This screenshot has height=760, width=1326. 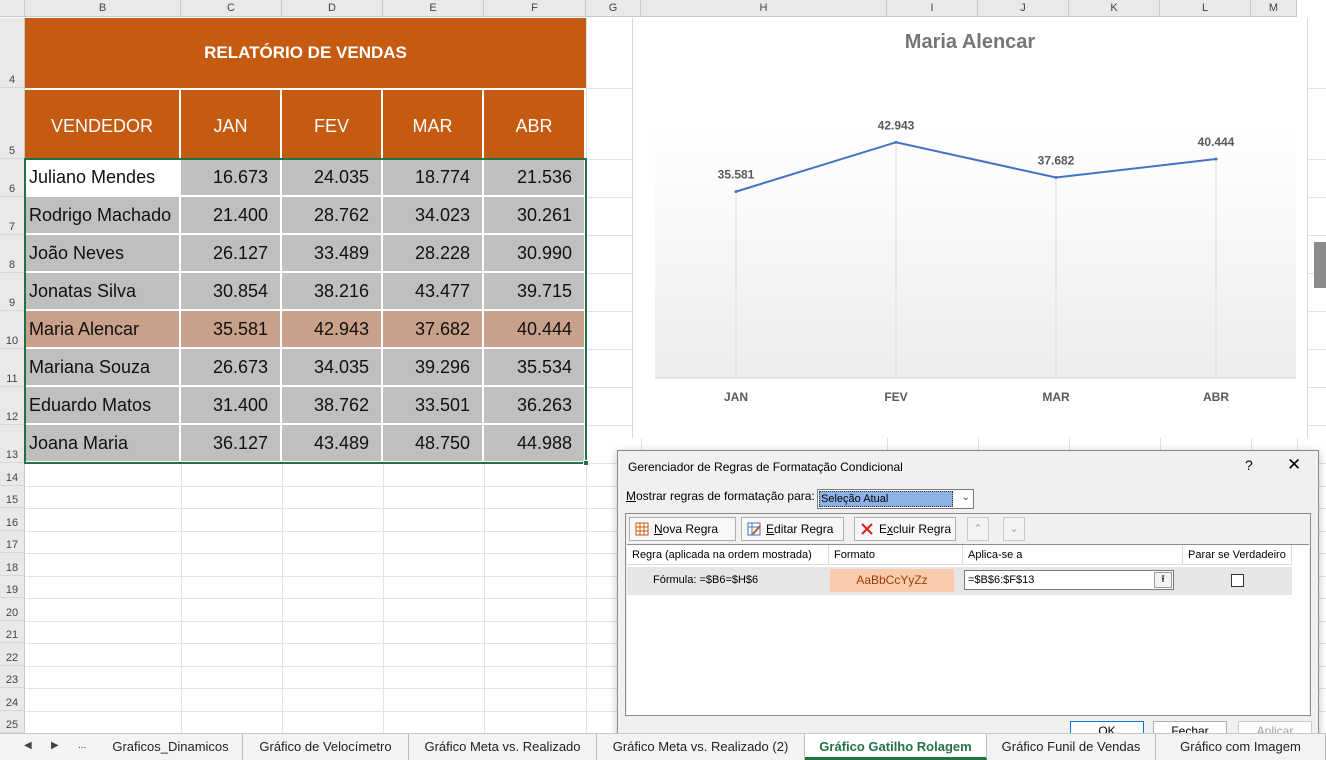 I want to click on column-header: H, so click(x=764, y=8).